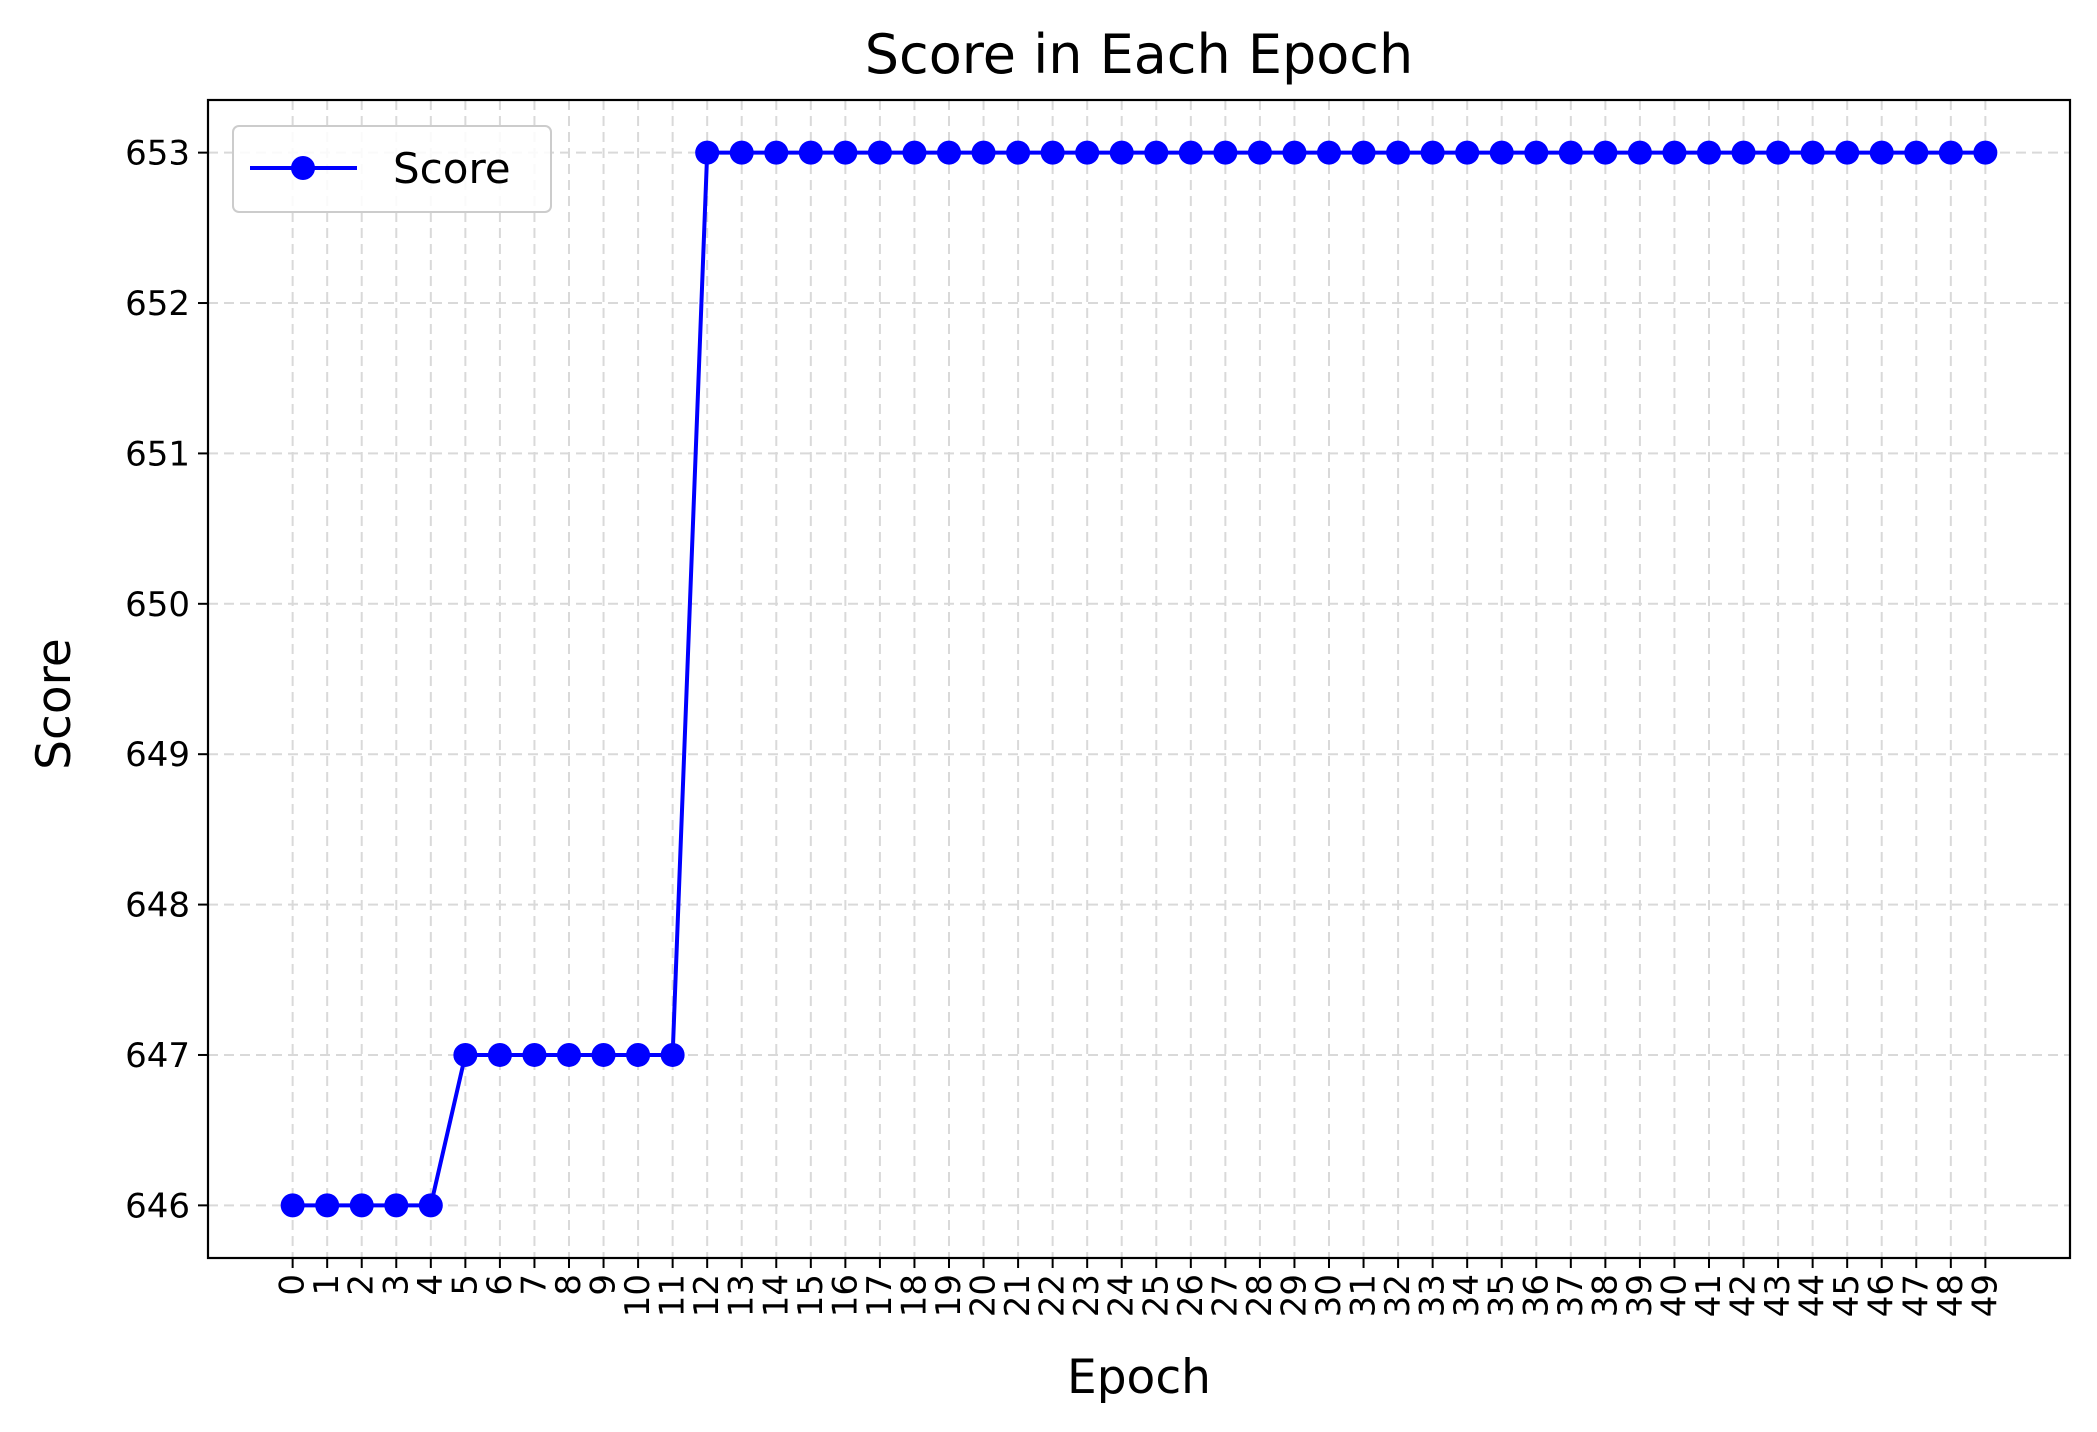  I want to click on y-tick-label: 651, so click(157, 454).